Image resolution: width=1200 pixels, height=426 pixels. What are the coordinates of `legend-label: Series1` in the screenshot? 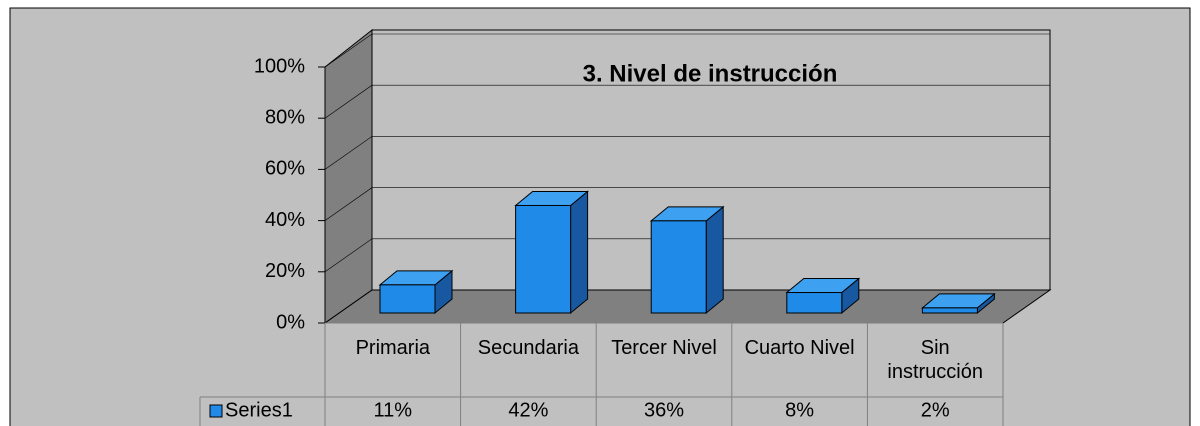 It's located at (259, 410).